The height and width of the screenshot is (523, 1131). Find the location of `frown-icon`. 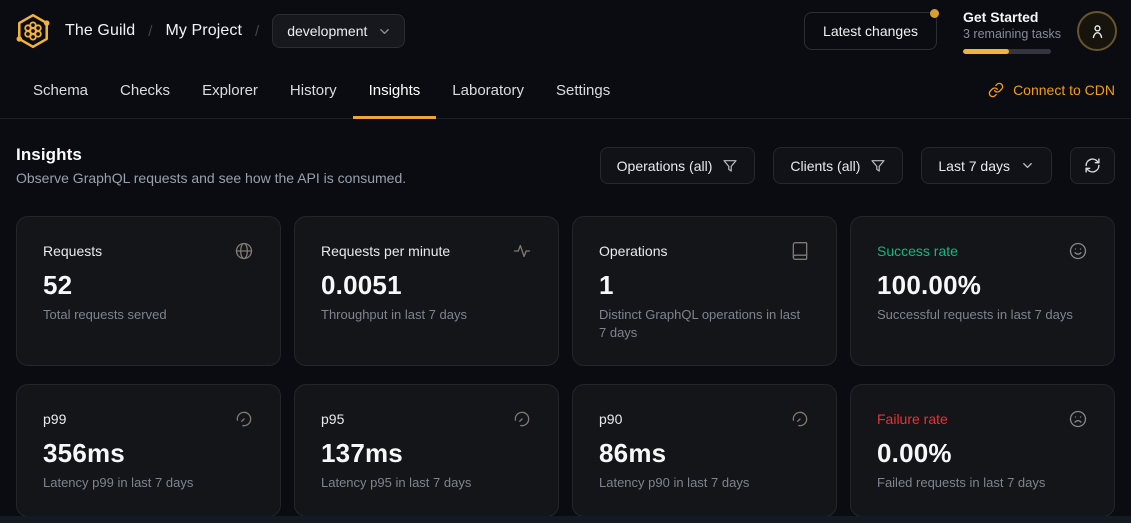

frown-icon is located at coordinates (1078, 419).